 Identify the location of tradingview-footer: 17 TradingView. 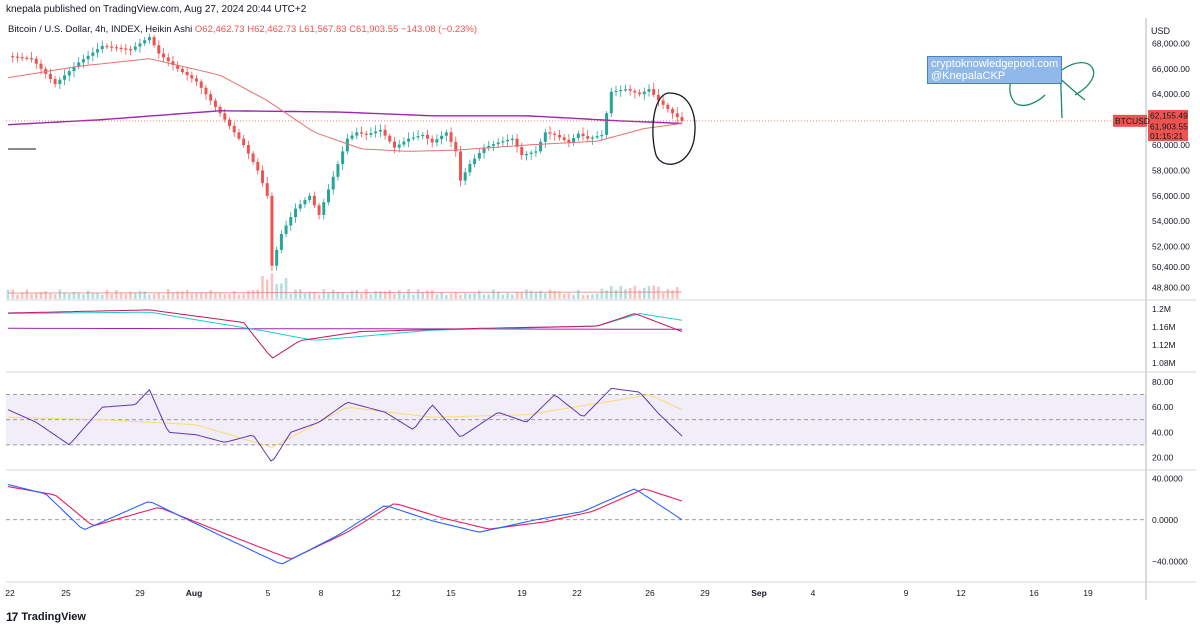
(46, 617).